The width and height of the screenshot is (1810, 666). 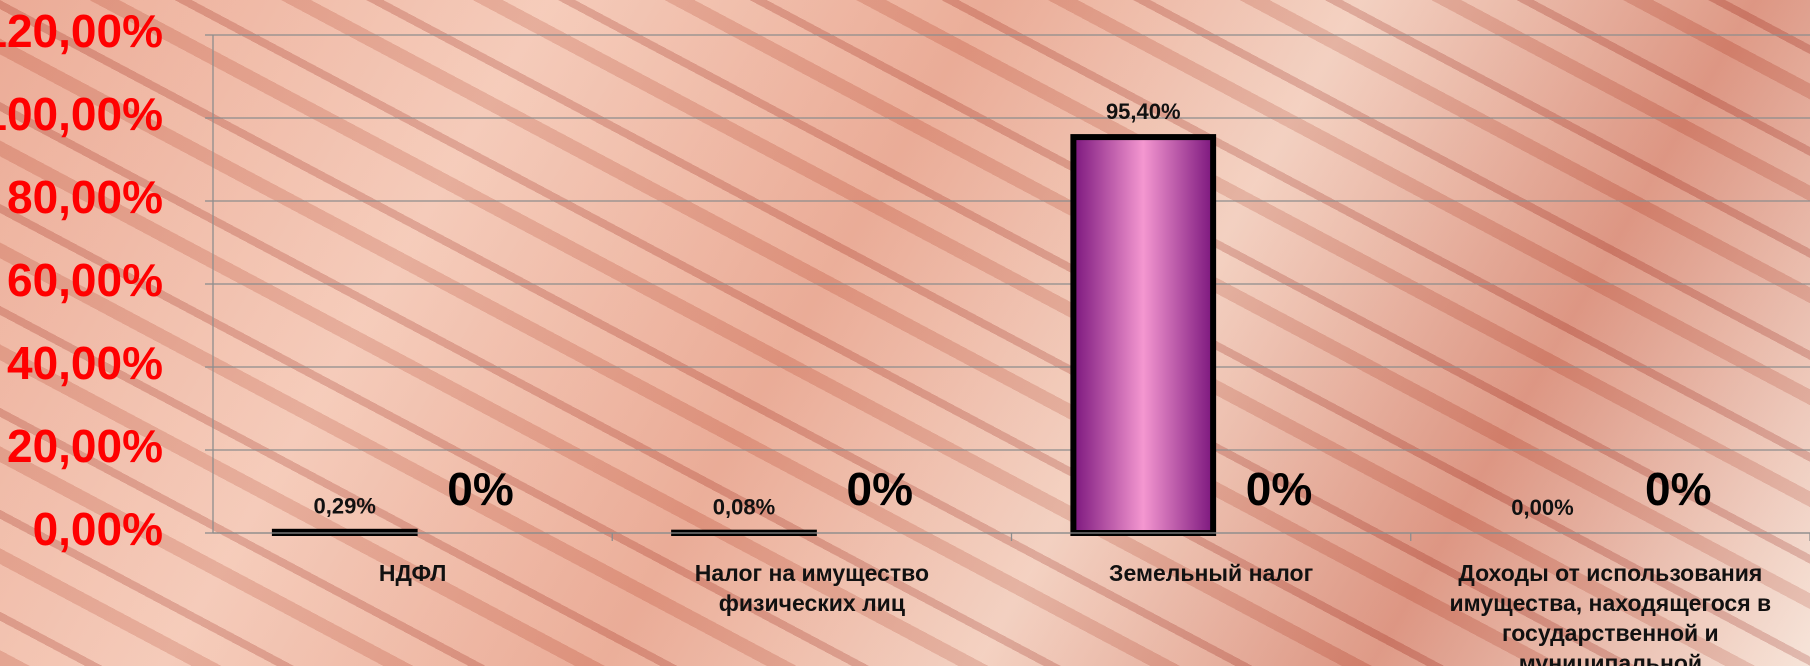 I want to click on y-tick-label: 100,00%, so click(x=81, y=114).